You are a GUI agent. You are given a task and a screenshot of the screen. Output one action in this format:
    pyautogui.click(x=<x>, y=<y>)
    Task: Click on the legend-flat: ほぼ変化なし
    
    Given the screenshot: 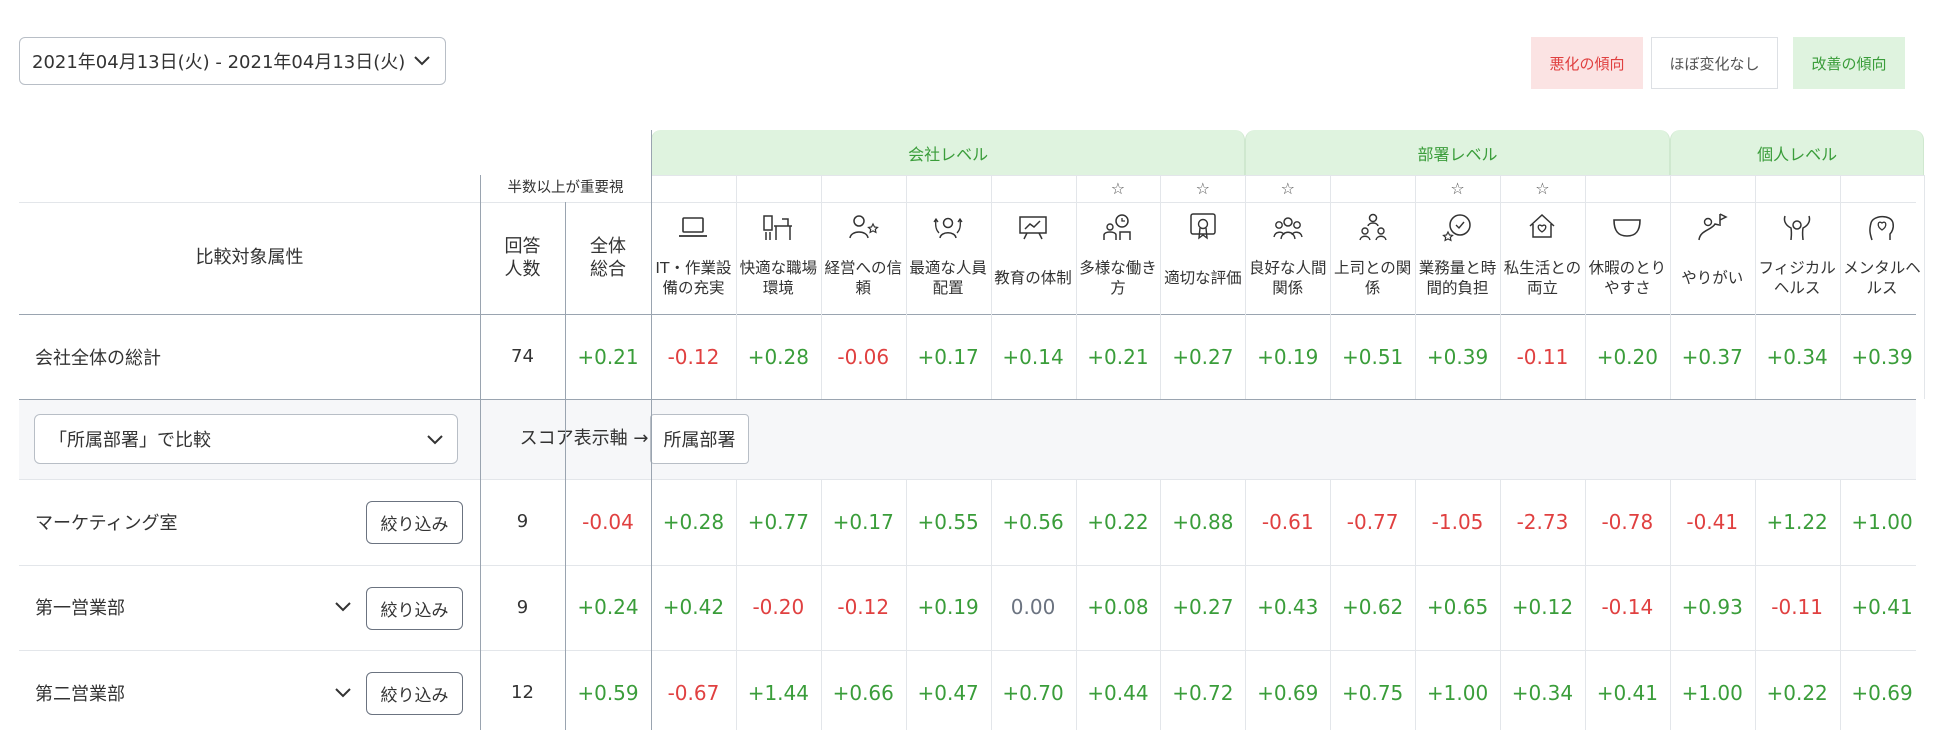 What is the action you would take?
    pyautogui.click(x=1714, y=63)
    